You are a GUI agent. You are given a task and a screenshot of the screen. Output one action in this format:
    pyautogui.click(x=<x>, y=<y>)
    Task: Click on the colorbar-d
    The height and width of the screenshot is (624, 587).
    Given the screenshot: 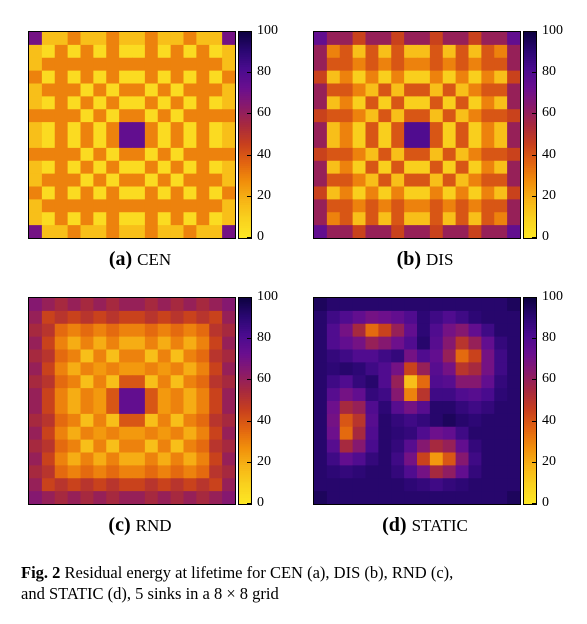 What is the action you would take?
    pyautogui.click(x=530, y=401)
    